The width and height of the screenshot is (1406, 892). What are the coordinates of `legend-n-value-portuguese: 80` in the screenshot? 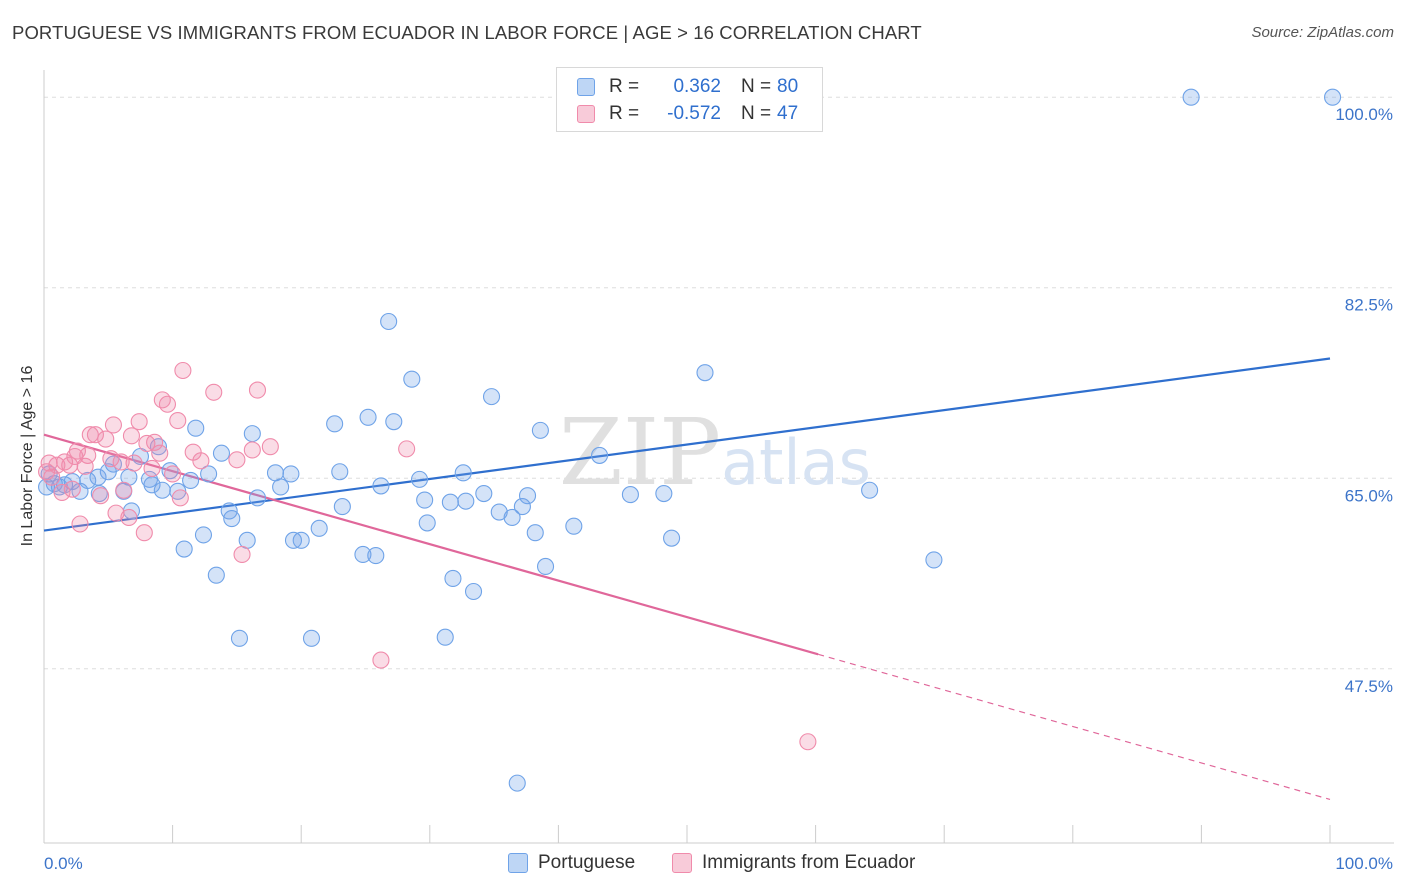 It's located at (788, 86).